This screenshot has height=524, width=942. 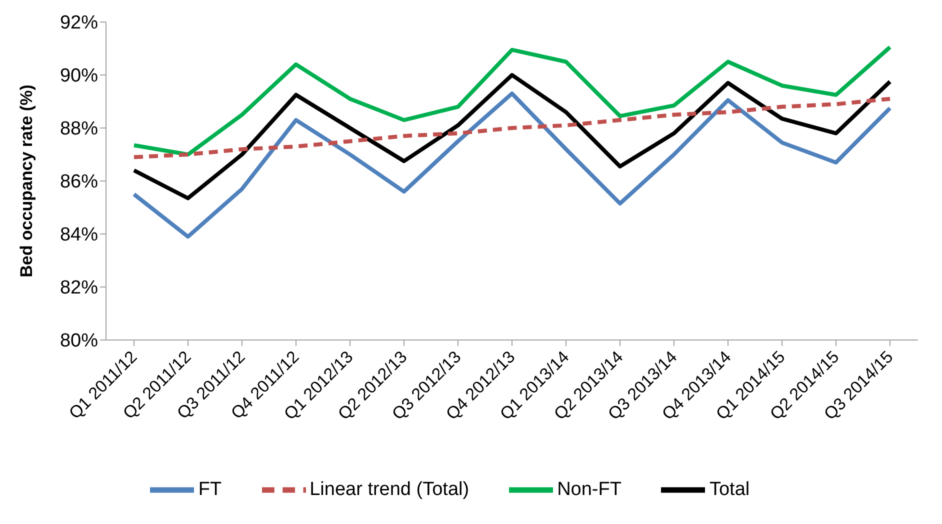 I want to click on y-tick-label: 88%, so click(x=79, y=129).